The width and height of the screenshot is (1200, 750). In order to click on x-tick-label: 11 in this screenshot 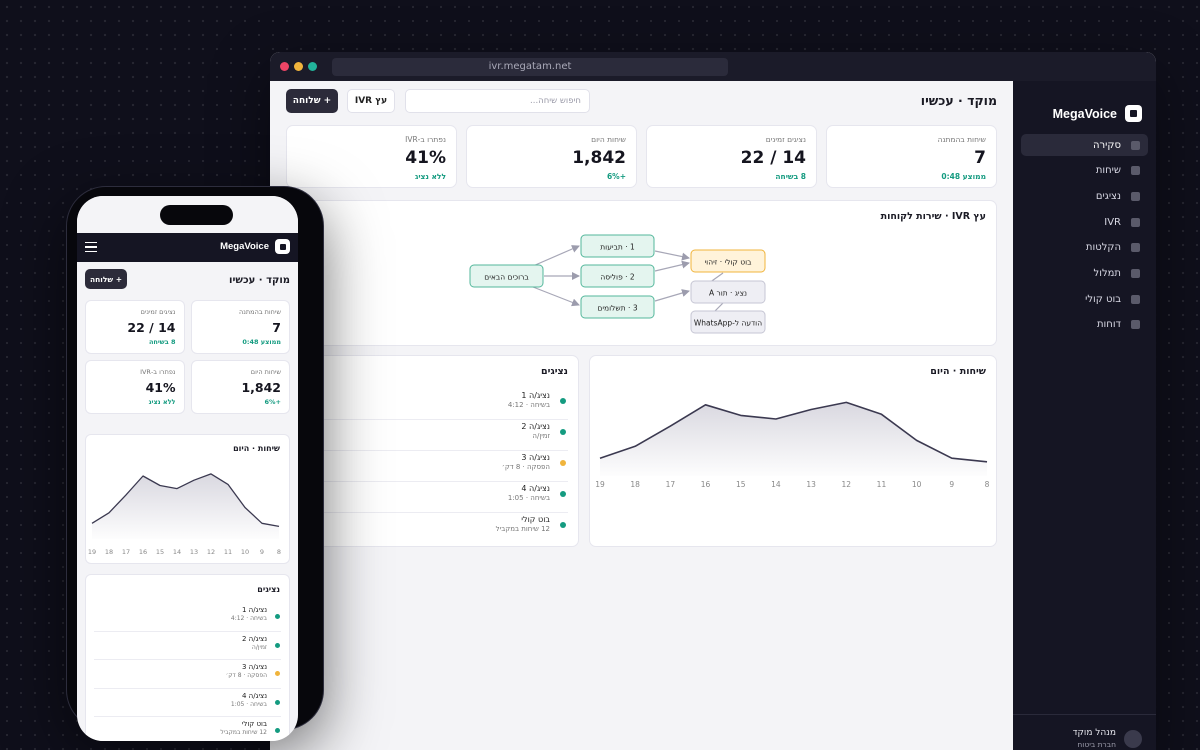, I will do `click(228, 552)`.